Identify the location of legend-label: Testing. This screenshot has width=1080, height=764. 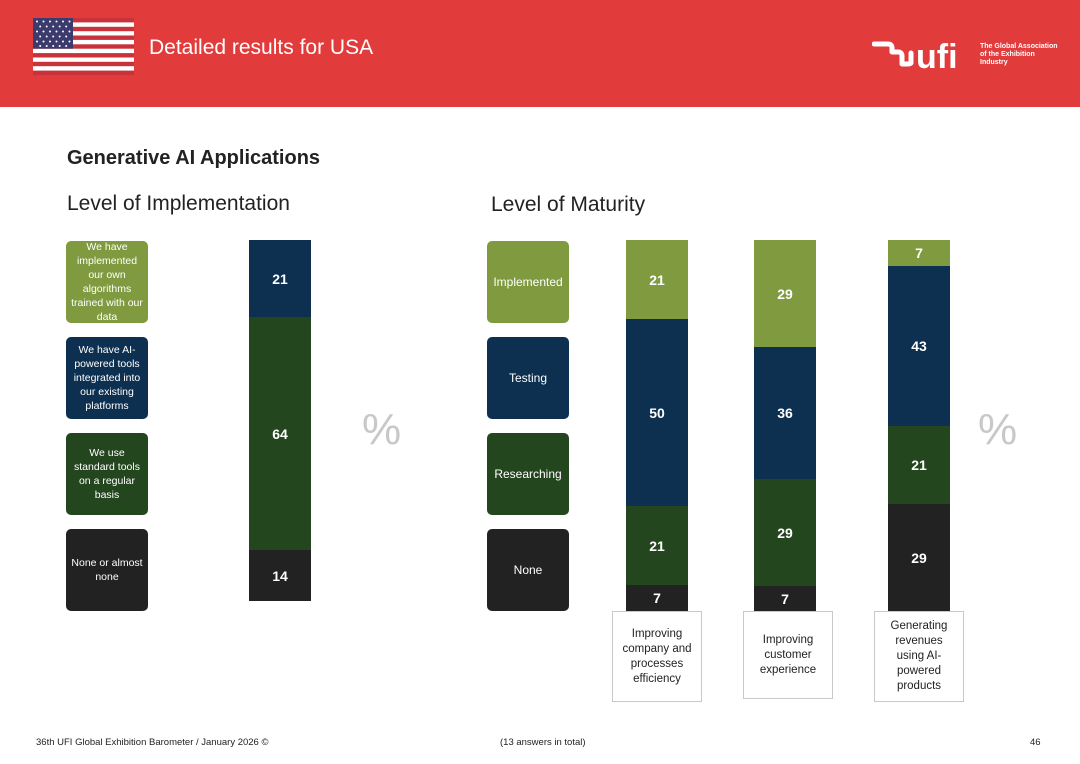
(528, 378).